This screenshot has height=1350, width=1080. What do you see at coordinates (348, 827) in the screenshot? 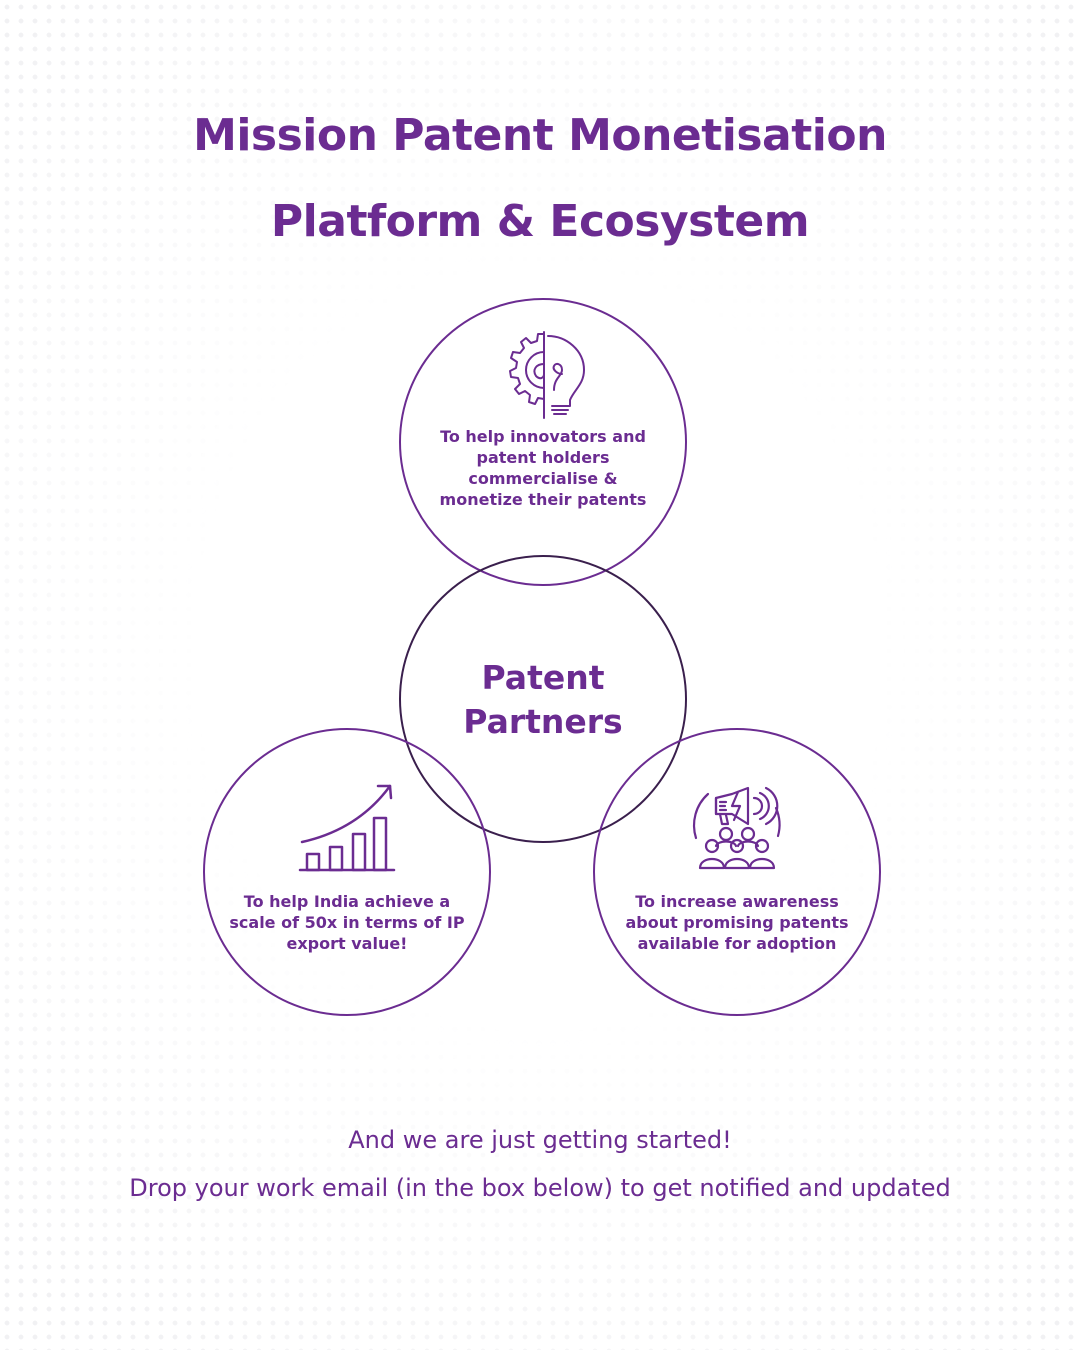
I see `growth-chart-icon` at bounding box center [348, 827].